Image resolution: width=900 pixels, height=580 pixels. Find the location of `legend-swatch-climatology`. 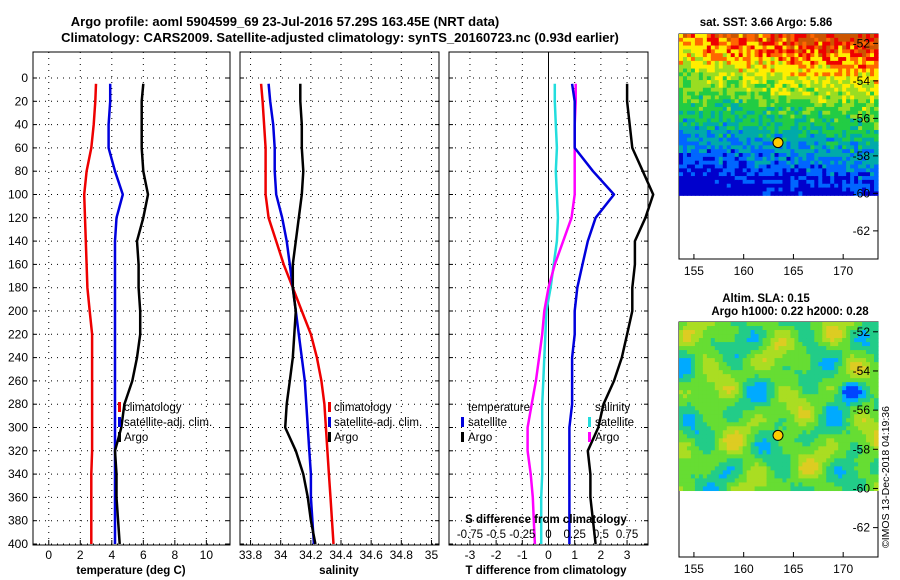

legend-swatch-climatology is located at coordinates (329, 407).